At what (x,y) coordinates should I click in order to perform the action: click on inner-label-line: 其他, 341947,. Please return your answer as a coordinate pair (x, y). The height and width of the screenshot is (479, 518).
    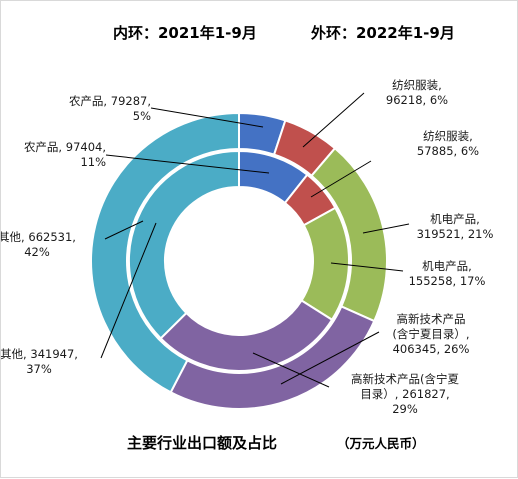
    Looking at the image, I should click on (39, 354).